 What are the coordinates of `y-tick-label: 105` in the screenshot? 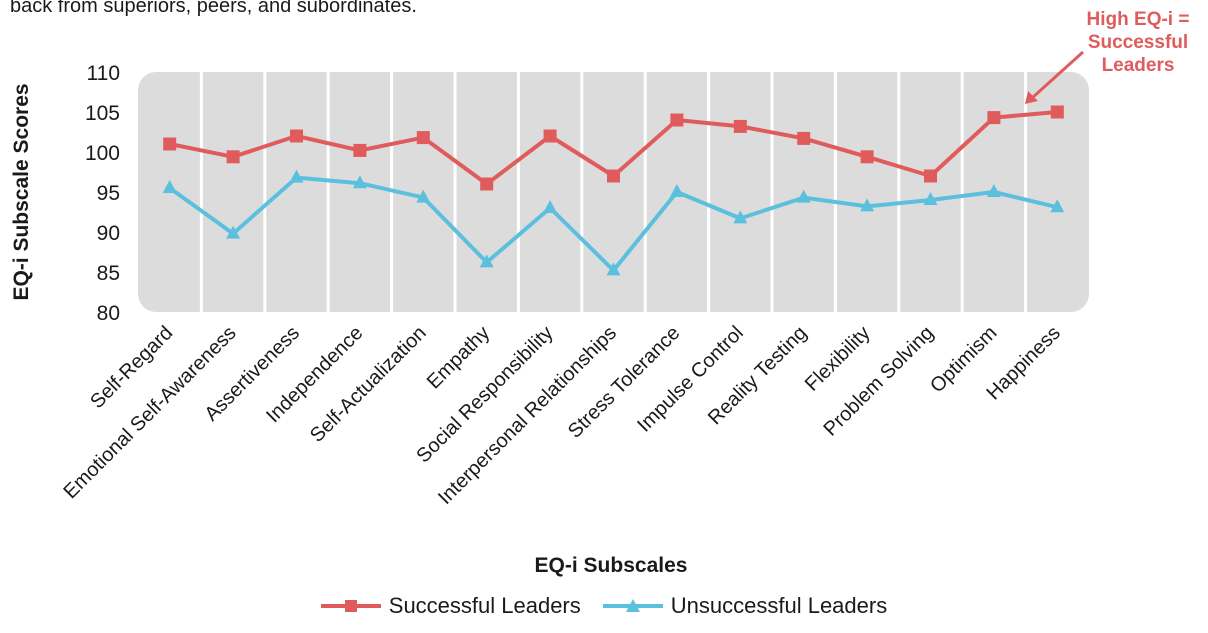 It's located at (102, 113).